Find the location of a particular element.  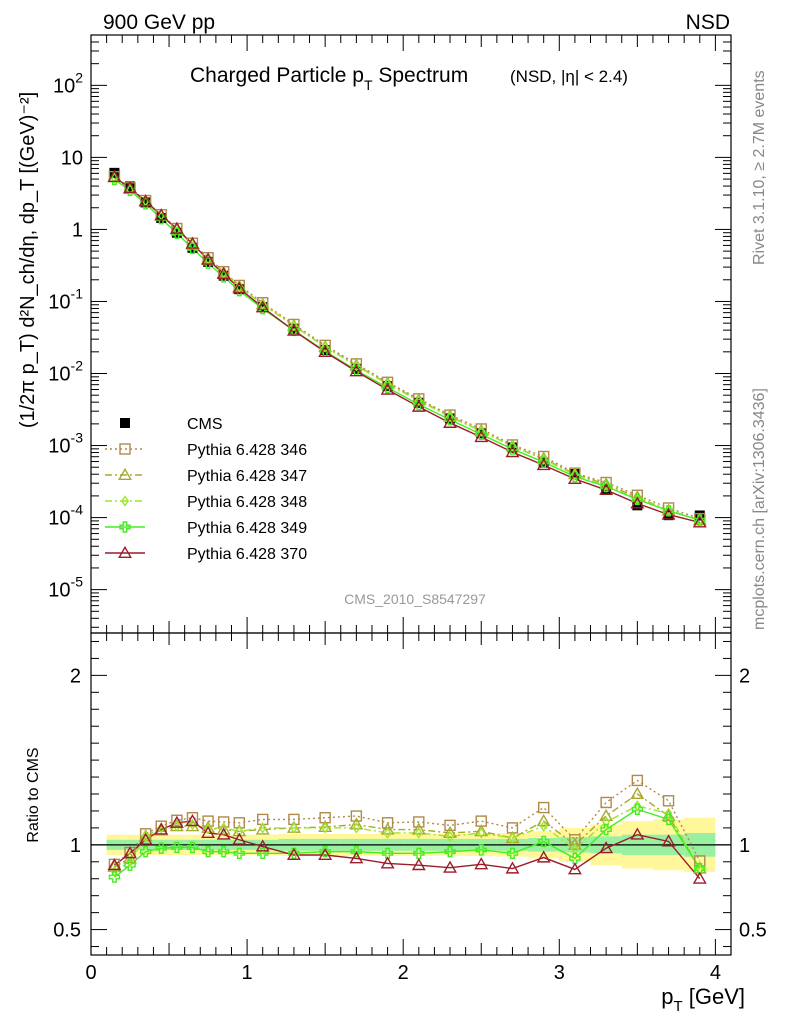

main-ytick-label-0: 10⁻⁵ is located at coordinates (65, 588).